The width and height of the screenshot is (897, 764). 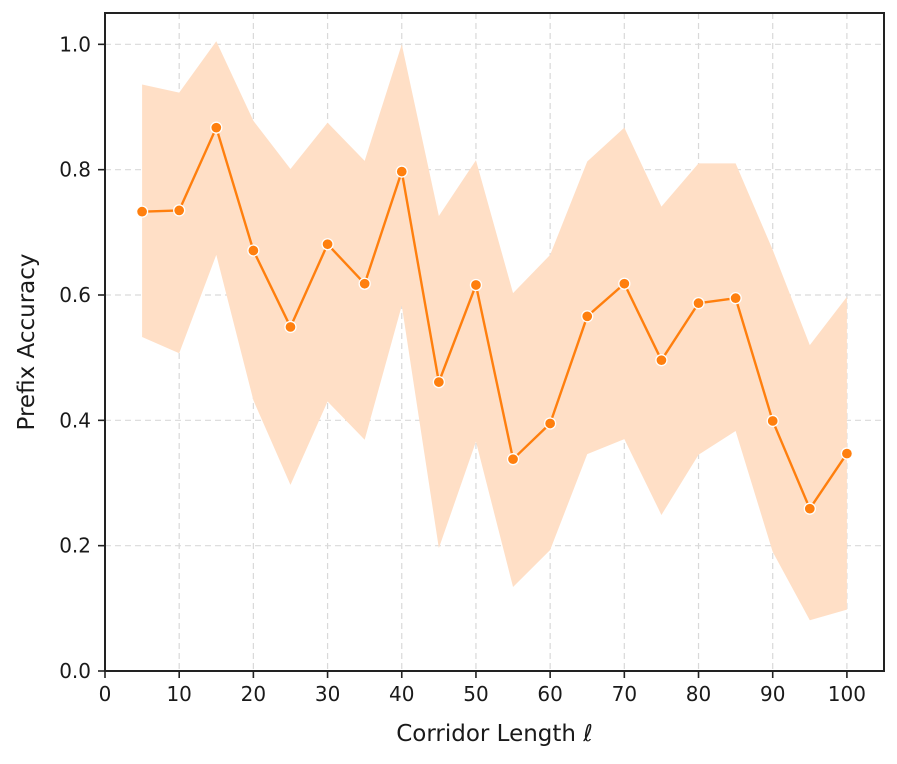 I want to click on x-tick-label: 80, so click(x=698, y=694).